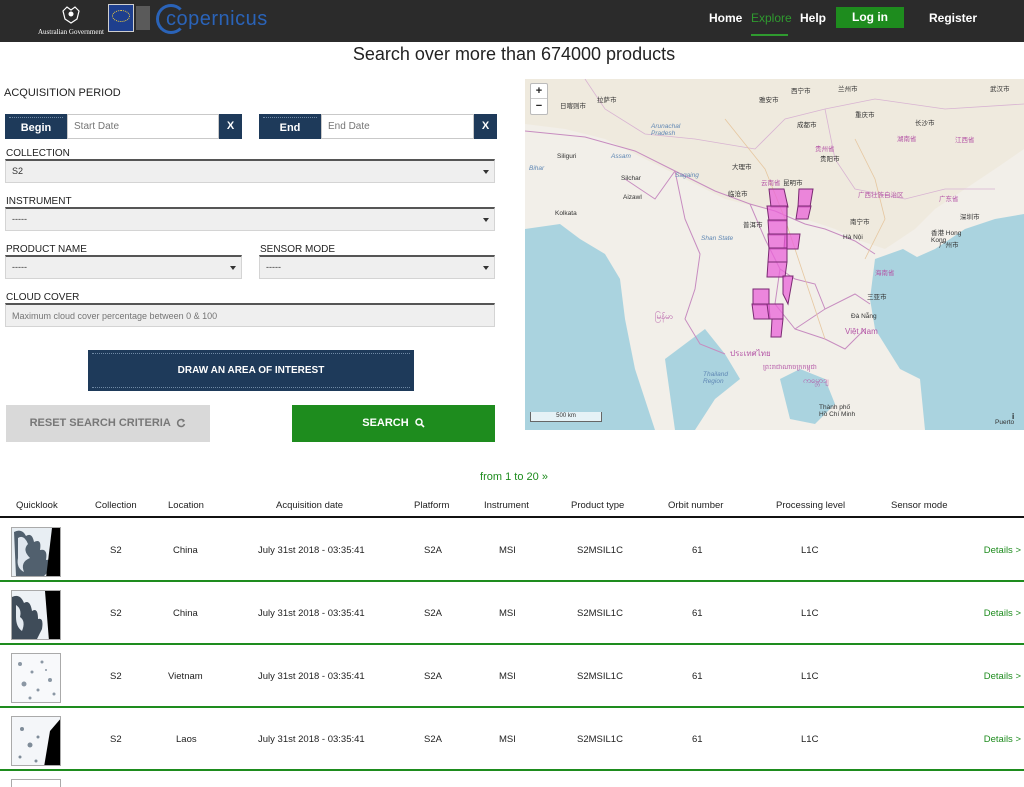  Describe the element at coordinates (949, 245) in the screenshot. I see `map-label: 广州市` at that location.